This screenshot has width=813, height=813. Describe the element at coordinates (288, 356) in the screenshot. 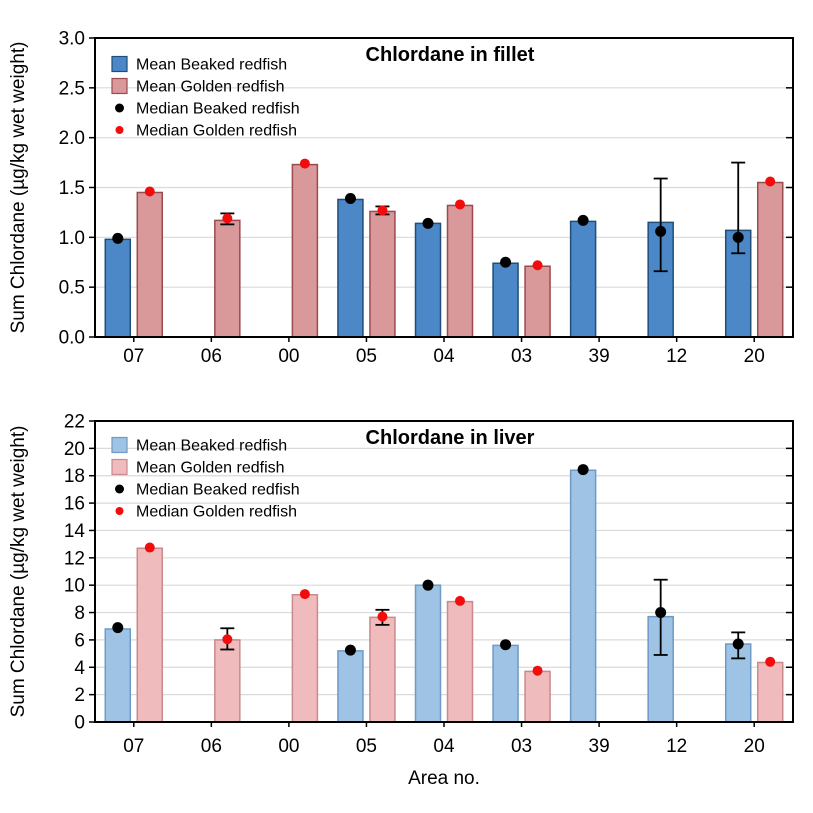

I see `x-tick-label: 00` at that location.